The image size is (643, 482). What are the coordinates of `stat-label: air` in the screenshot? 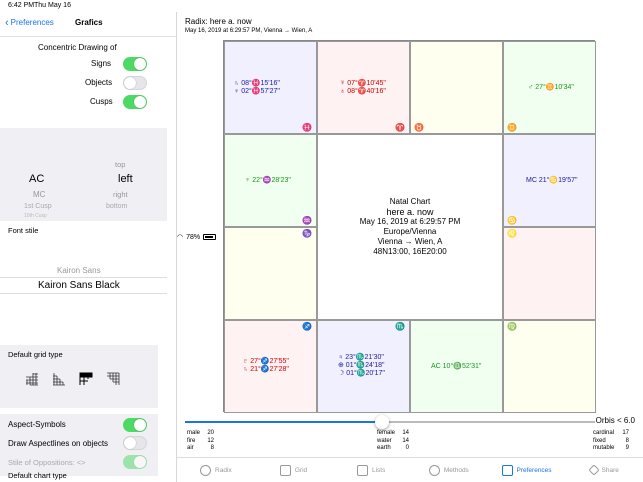 It's located at (190, 448).